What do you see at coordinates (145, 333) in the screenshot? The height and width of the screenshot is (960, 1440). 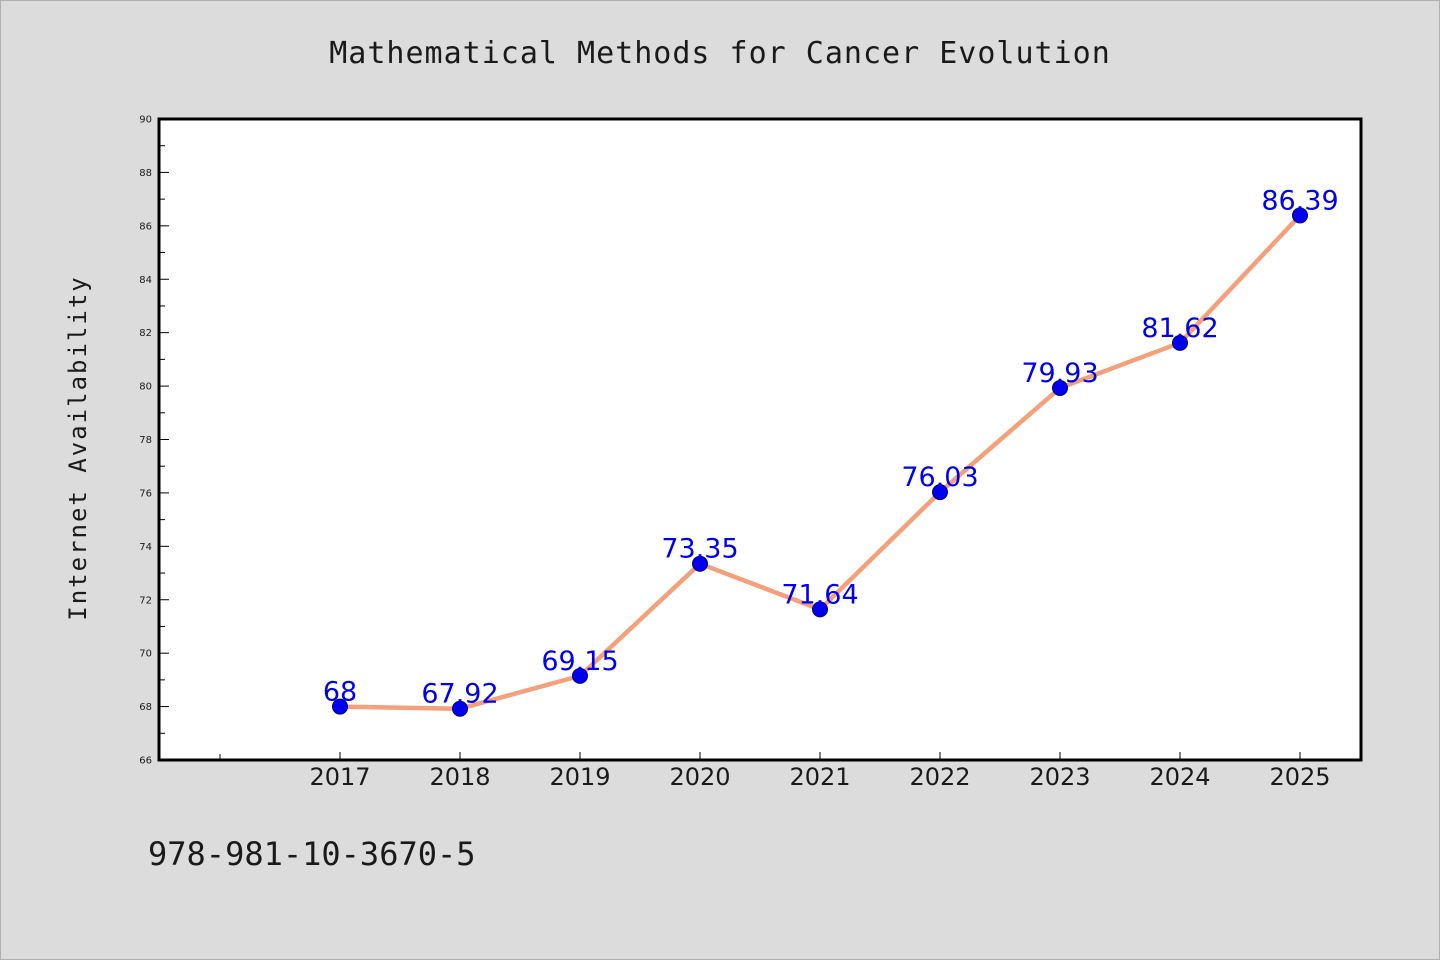 I see `y-tick-label: 82` at bounding box center [145, 333].